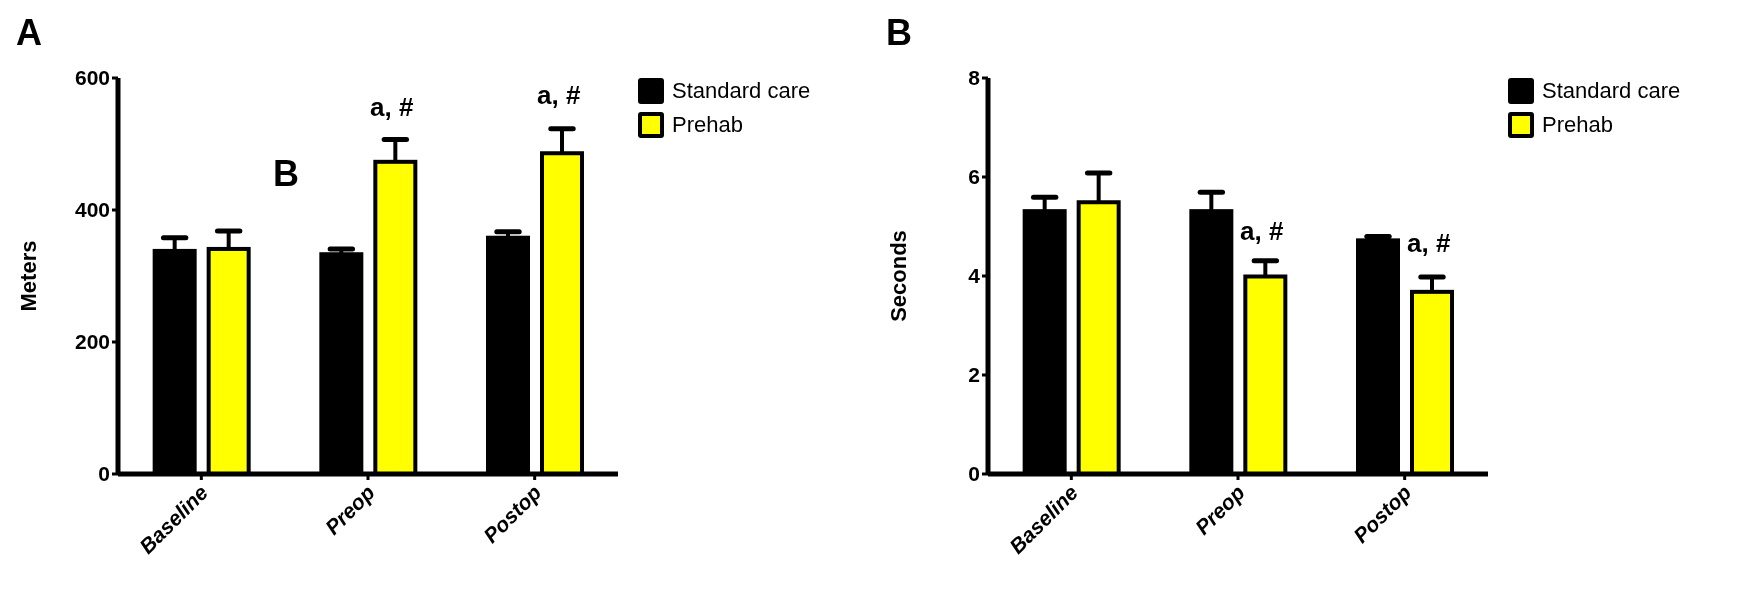  Describe the element at coordinates (899, 33) in the screenshot. I see `chart-title: B` at that location.